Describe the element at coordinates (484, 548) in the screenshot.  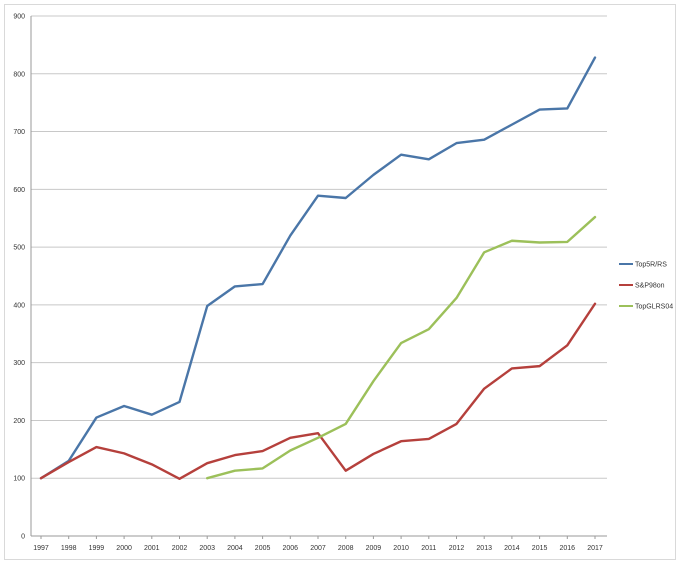
I see `x-tick-label: 2013` at that location.